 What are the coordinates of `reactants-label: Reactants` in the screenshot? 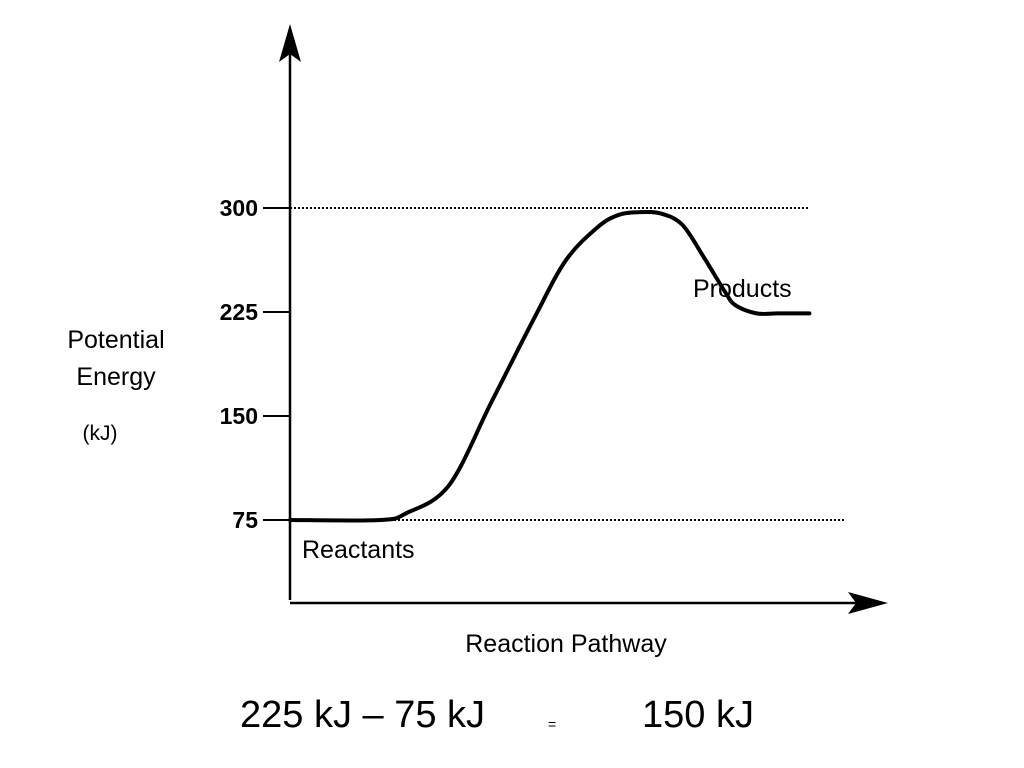 It's located at (358, 550).